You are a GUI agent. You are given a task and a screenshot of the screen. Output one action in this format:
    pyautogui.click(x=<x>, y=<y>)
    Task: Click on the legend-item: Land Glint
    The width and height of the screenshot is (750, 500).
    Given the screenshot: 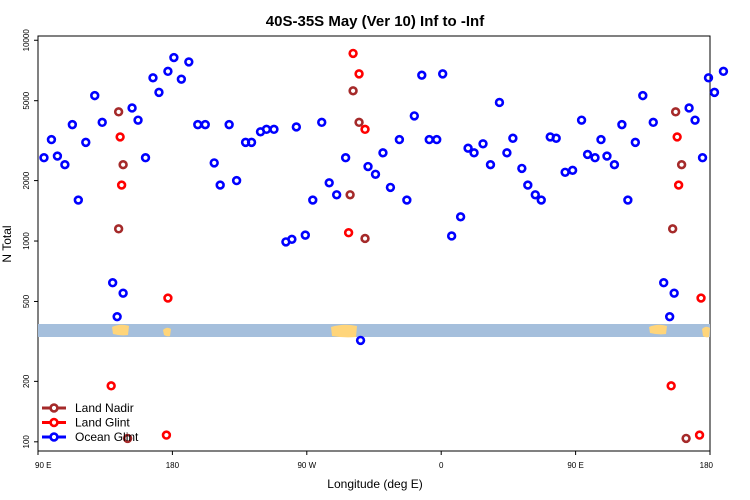 What is the action you would take?
    pyautogui.click(x=86, y=423)
    